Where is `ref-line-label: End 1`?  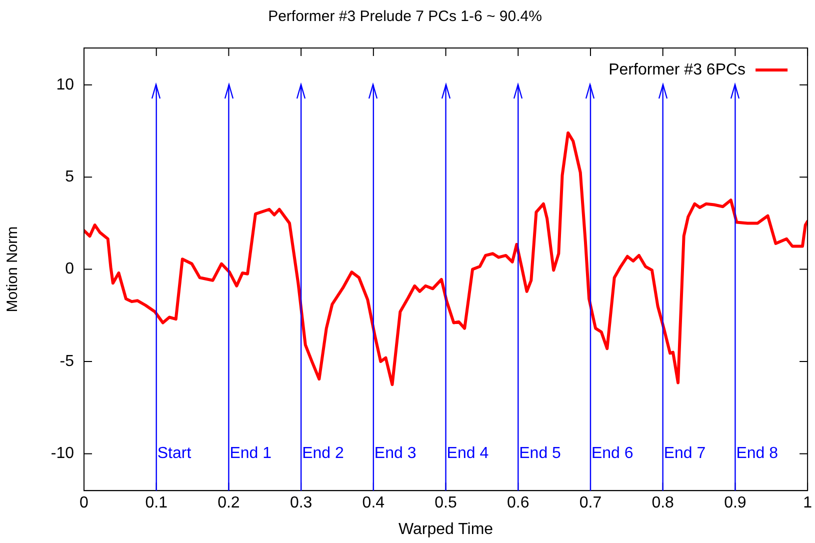 ref-line-label: End 1 is located at coordinates (251, 453).